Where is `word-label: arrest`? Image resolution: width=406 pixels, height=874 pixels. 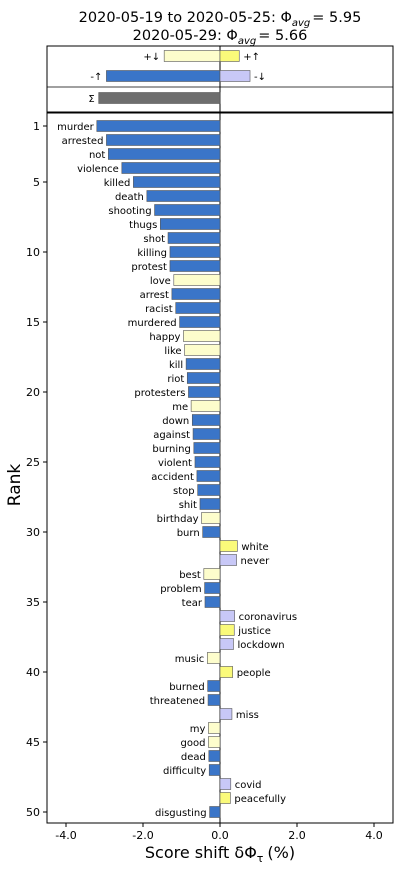 word-label: arrest is located at coordinates (154, 295).